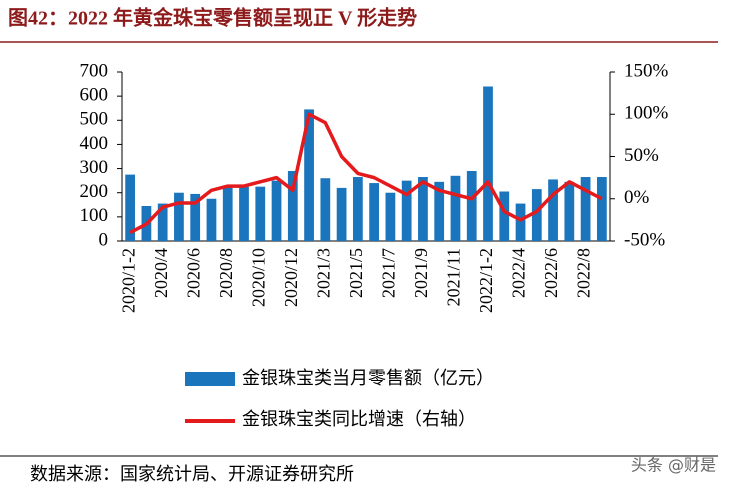 This screenshot has height=492, width=729. What do you see at coordinates (323, 273) in the screenshot?
I see `x-tick-label: 2021/3` at bounding box center [323, 273].